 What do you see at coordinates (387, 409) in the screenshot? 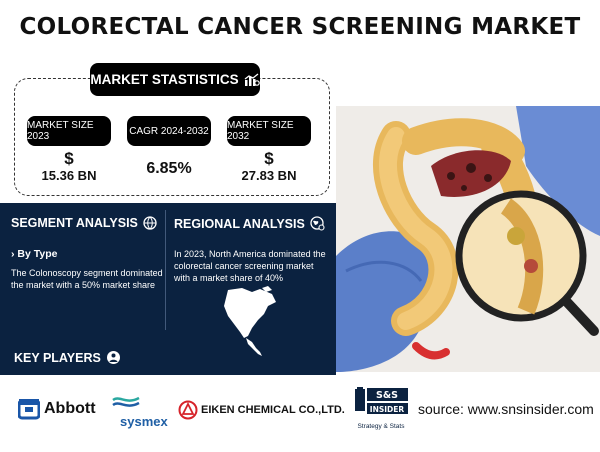
I see `svg-text: INSIDER` at bounding box center [387, 409].